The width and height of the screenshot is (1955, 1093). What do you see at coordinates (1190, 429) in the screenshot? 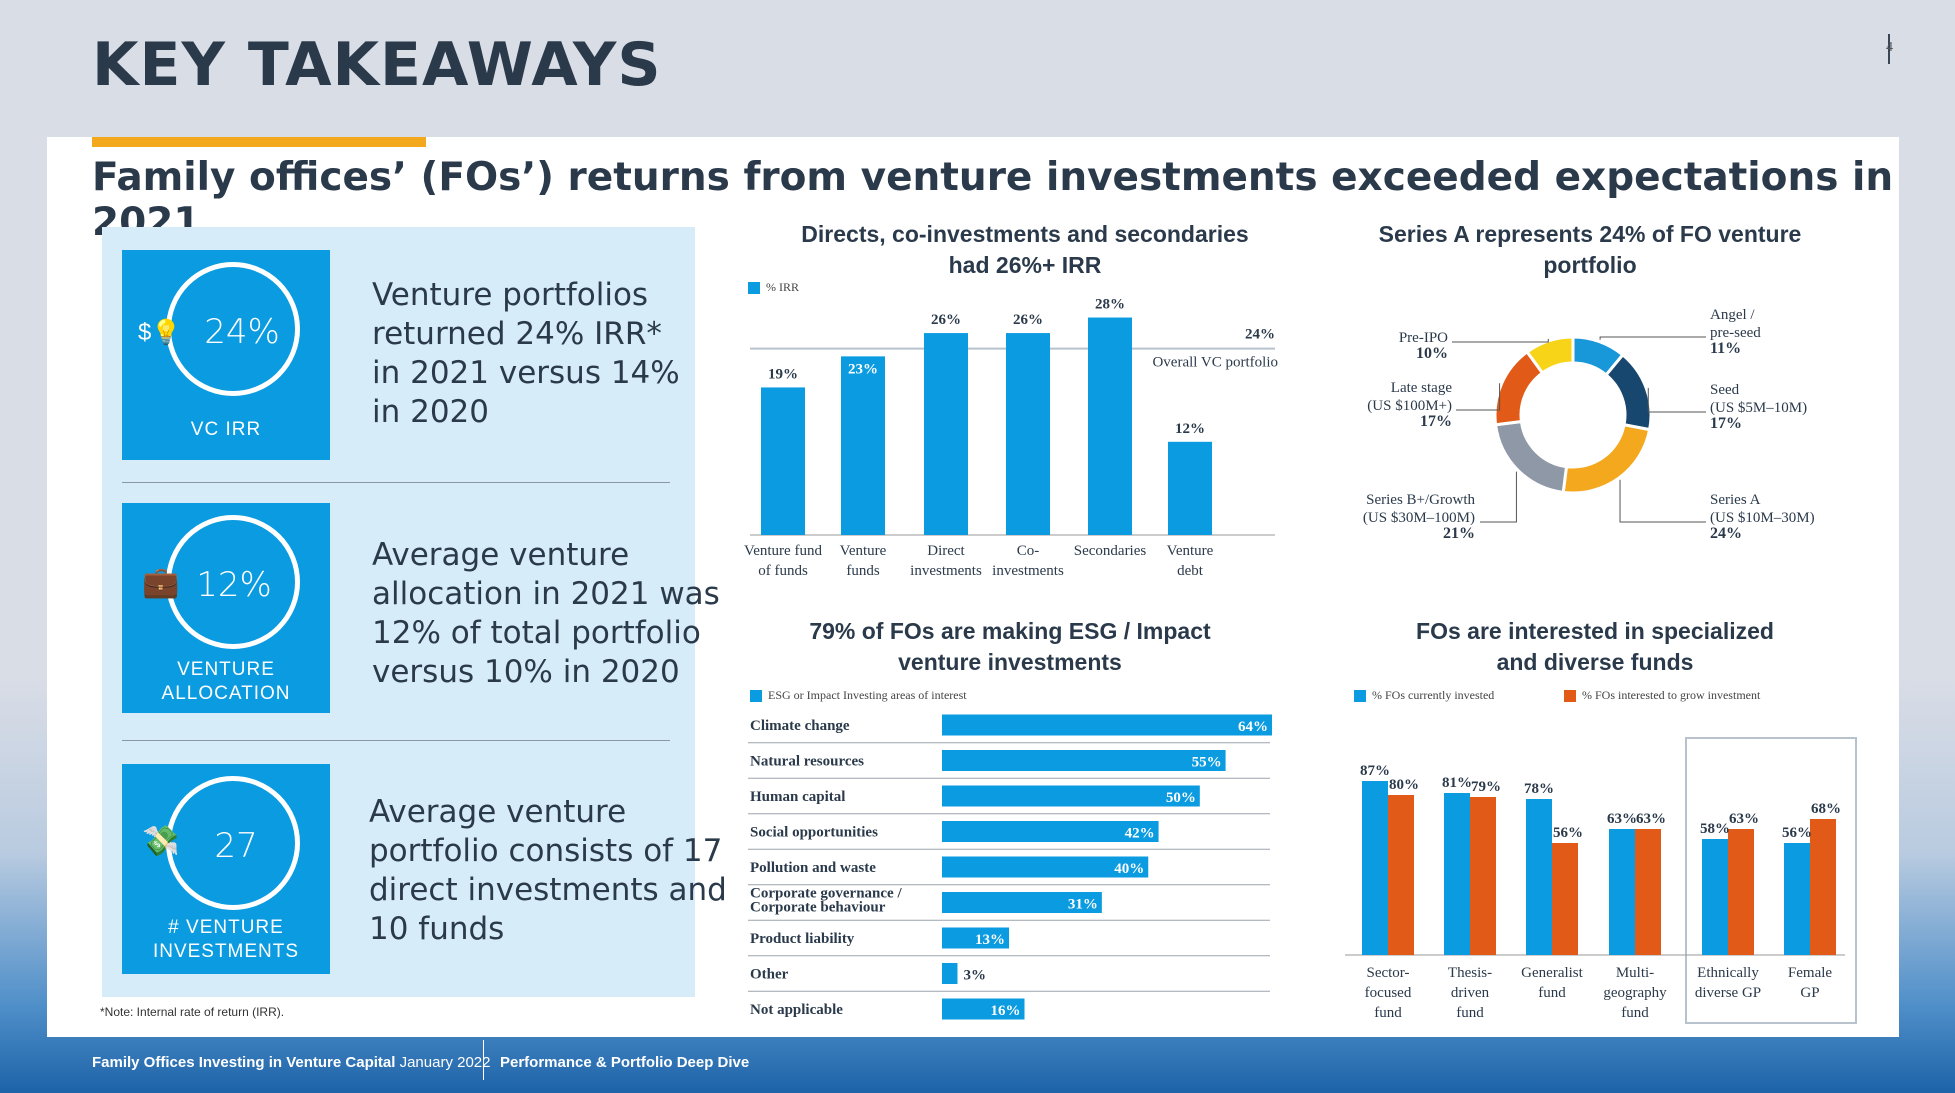
I see `irr-value-label: 12%` at bounding box center [1190, 429].